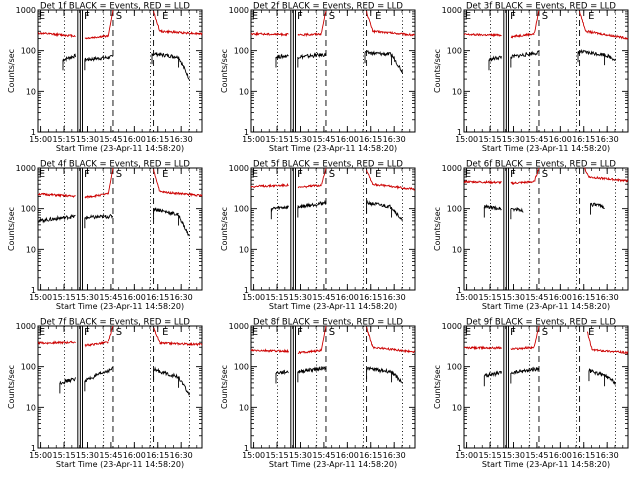 The height and width of the screenshot is (480, 640). What do you see at coordinates (277, 139) in the screenshot?
I see `x-tick-label: 15:15` at bounding box center [277, 139].